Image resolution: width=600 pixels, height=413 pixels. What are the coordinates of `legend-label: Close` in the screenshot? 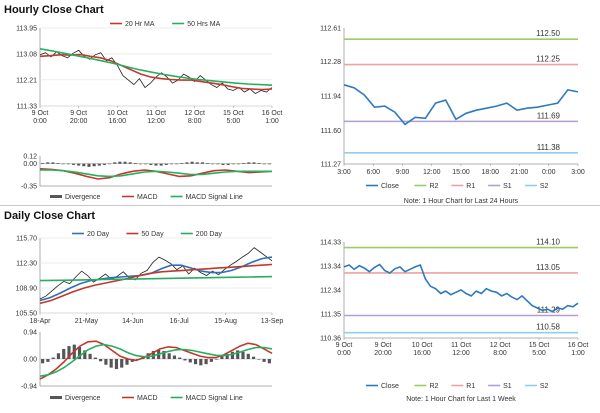 It's located at (390, 186).